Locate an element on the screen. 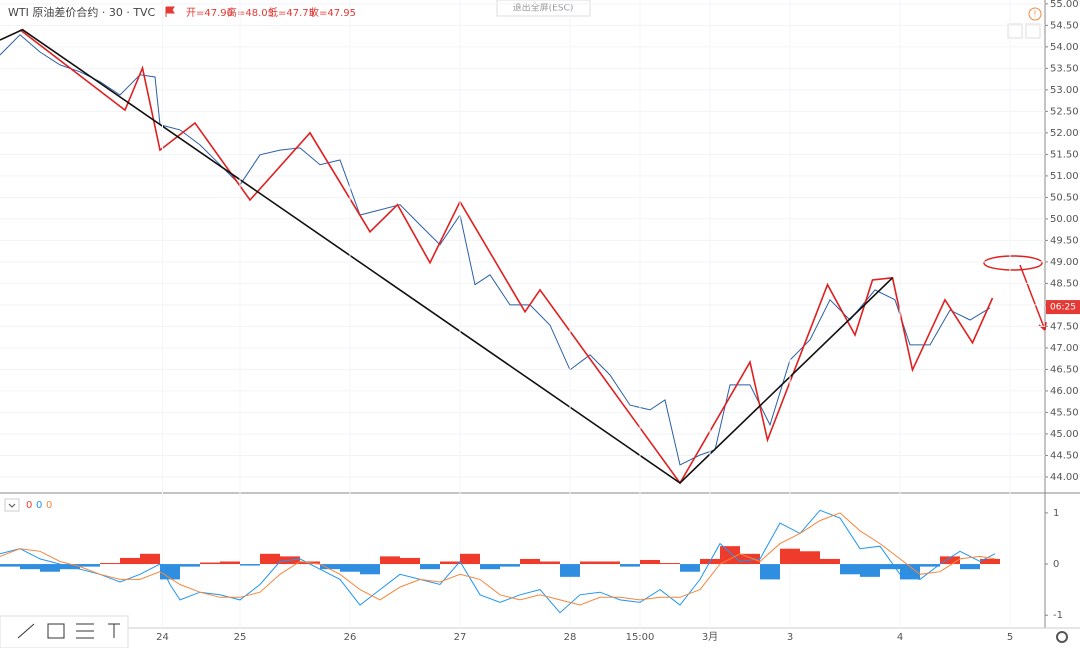 This screenshot has height=648, width=1080. indicator-collapse is located at coordinates (12, 505).